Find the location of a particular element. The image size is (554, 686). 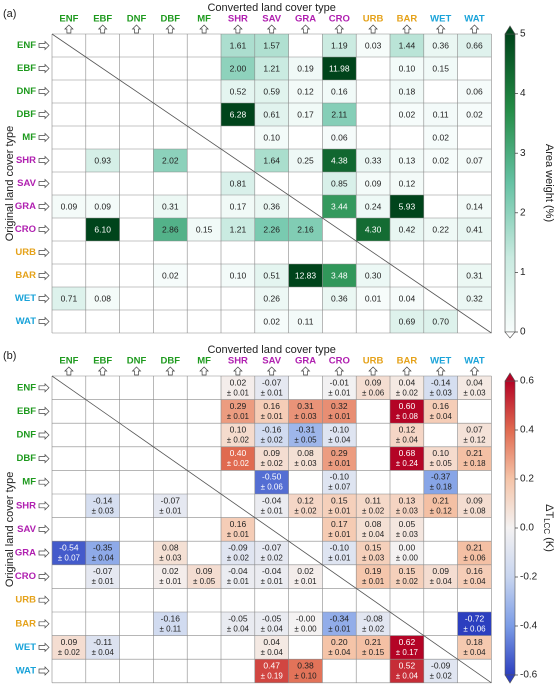

cell-value: 0.12 is located at coordinates (407, 183).